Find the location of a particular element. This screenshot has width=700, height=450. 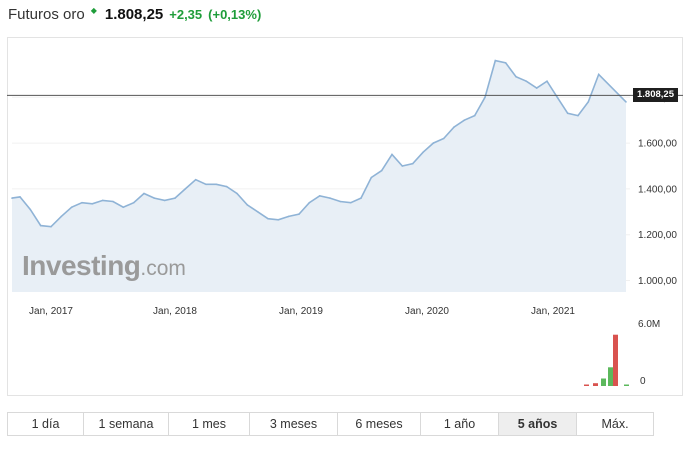

last-price: 1.808,25 is located at coordinates (134, 14).